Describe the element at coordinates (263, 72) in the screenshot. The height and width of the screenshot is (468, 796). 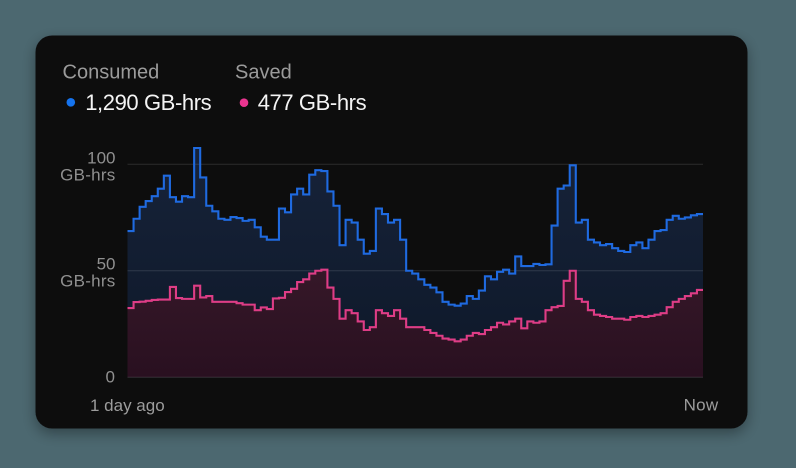
I see `svg-text: Saved` at that location.